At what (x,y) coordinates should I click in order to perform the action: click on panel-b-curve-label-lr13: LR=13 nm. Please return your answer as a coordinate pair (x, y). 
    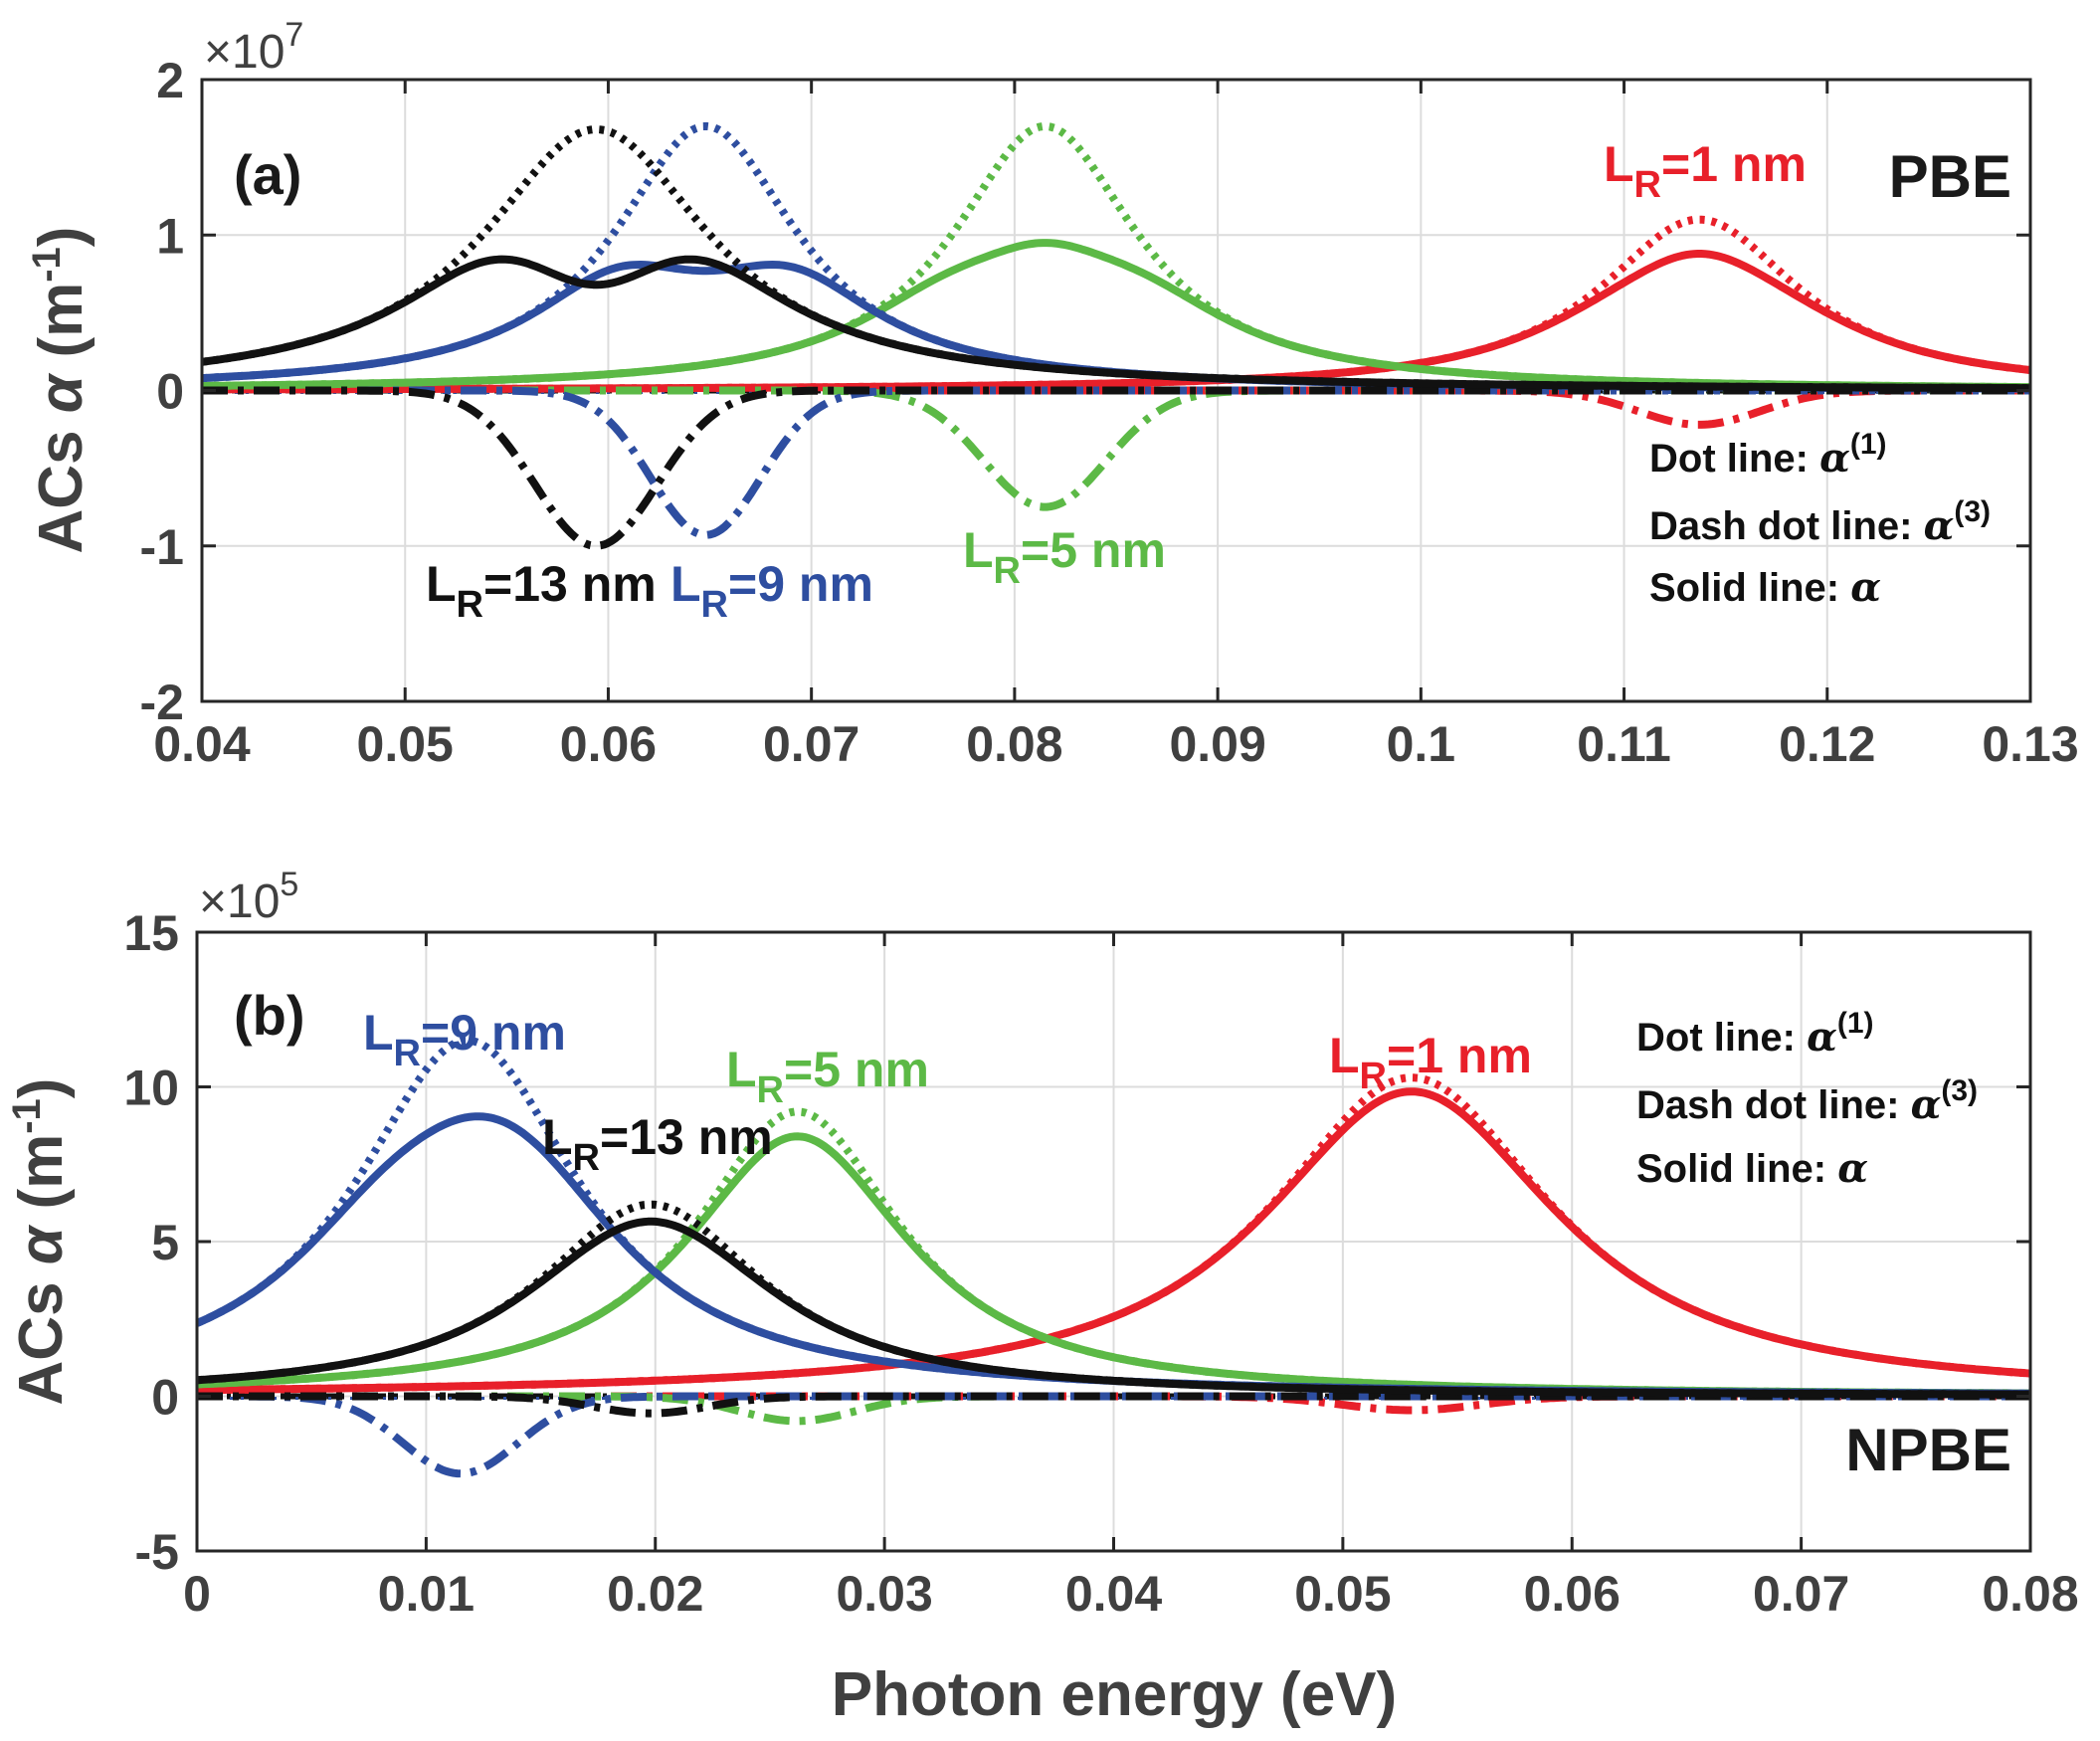
    Looking at the image, I should click on (657, 1144).